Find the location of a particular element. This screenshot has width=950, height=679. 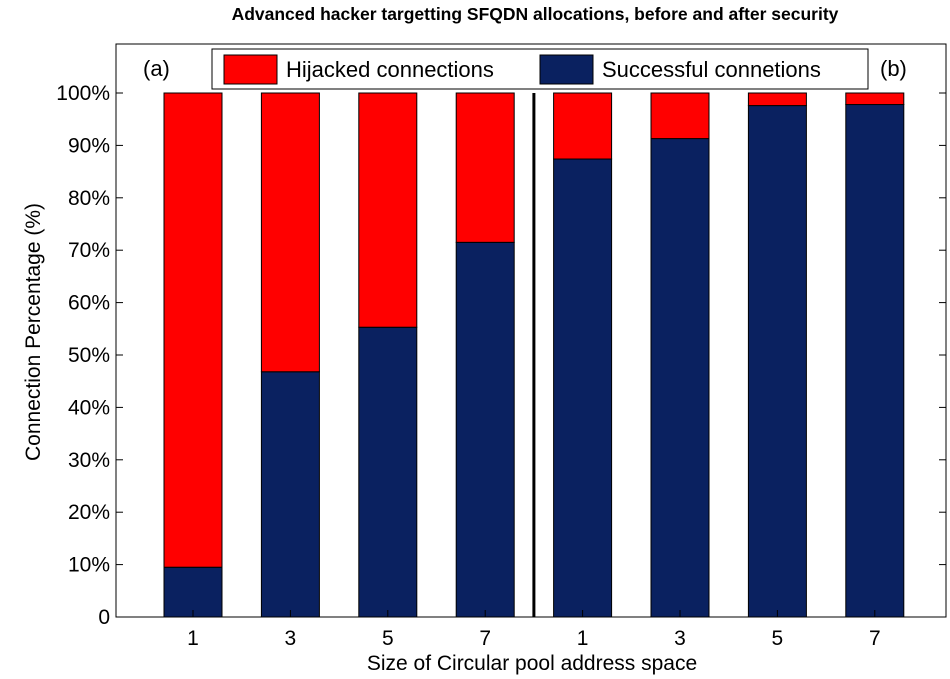

x-axis-label: Size of Circular pool address space is located at coordinates (532, 663).